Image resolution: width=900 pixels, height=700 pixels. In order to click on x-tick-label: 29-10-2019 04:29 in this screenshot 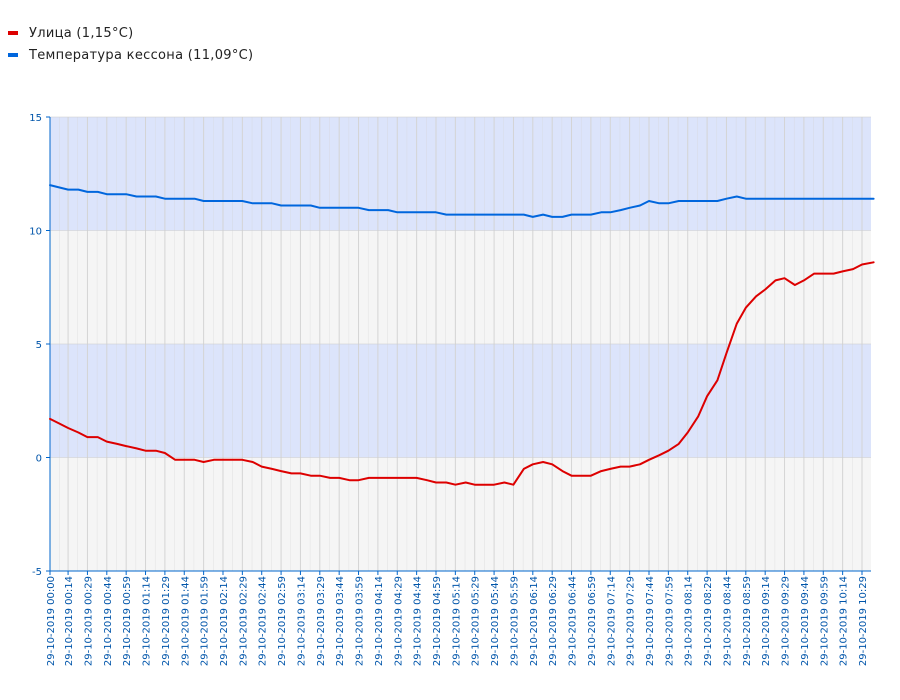, I will do `click(398, 621)`.